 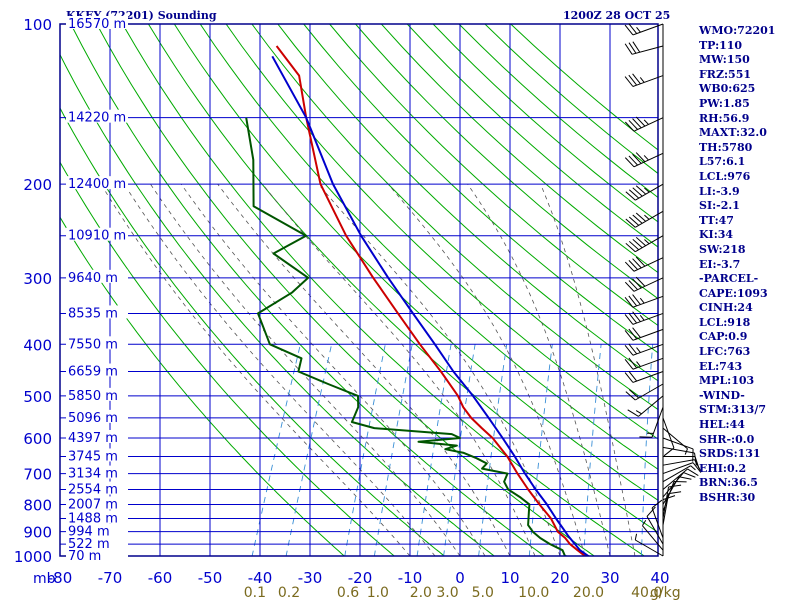 What do you see at coordinates (310, 578) in the screenshot?
I see `temperature-tick-label: -30` at bounding box center [310, 578].